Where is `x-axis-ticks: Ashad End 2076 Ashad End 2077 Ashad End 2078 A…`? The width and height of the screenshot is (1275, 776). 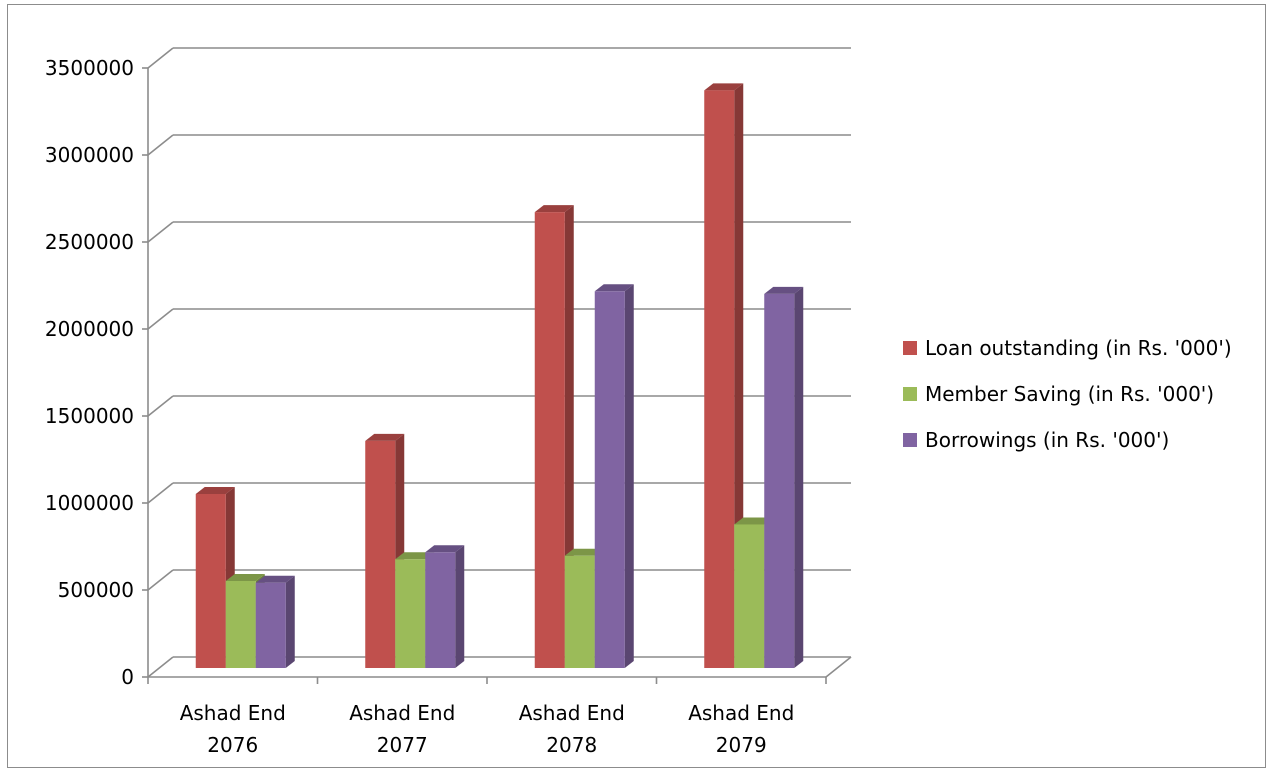 x-axis-ticks: Ashad End 2076 Ashad End 2077 Ashad End 2078 A… is located at coordinates (487, 717).